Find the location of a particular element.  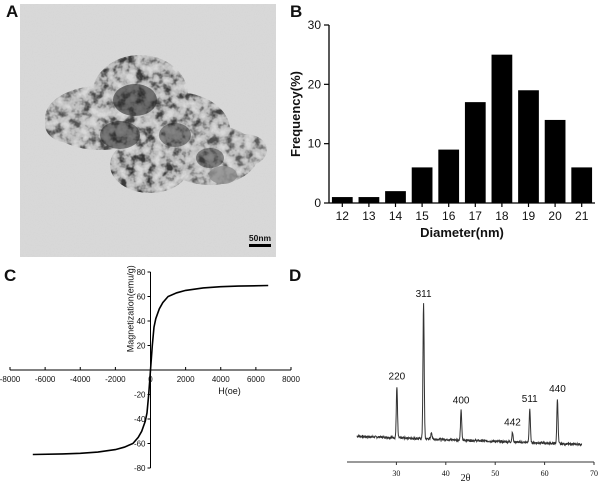

x-axis-title: H(oe) is located at coordinates (229, 391).